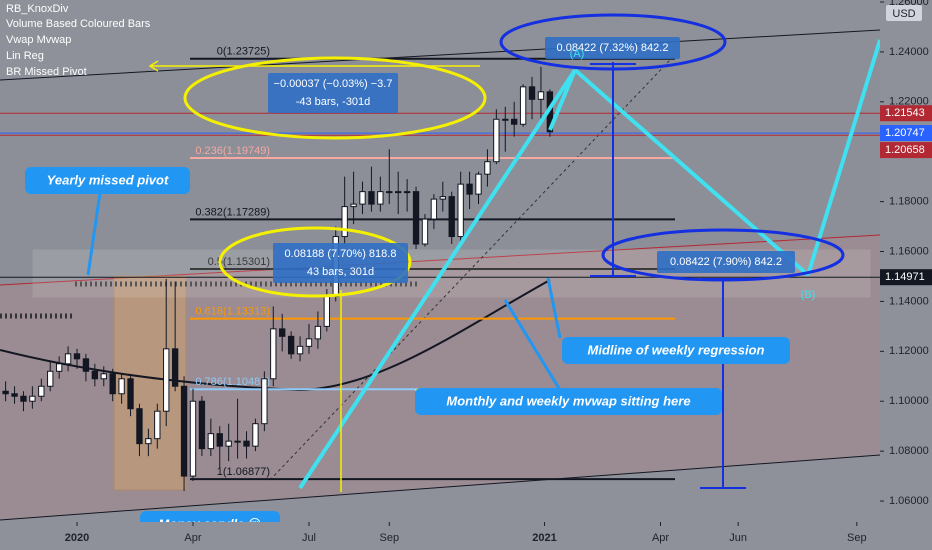  What do you see at coordinates (909, 501) in the screenshot?
I see `y-tick-label: 1.06000` at bounding box center [909, 501].